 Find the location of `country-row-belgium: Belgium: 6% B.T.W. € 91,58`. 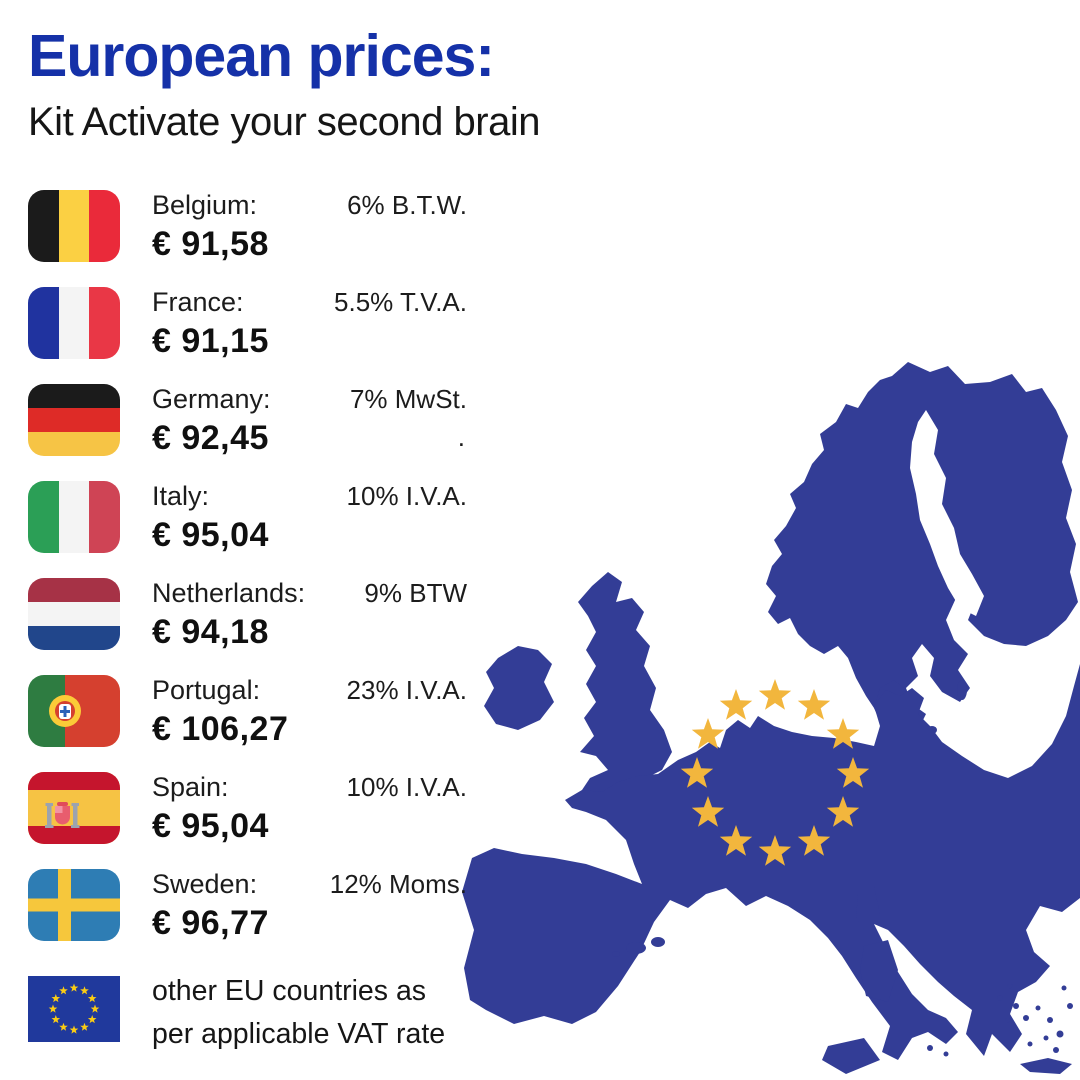

country-row-belgium: Belgium: 6% B.T.W. € 91,58 is located at coordinates (247, 226).